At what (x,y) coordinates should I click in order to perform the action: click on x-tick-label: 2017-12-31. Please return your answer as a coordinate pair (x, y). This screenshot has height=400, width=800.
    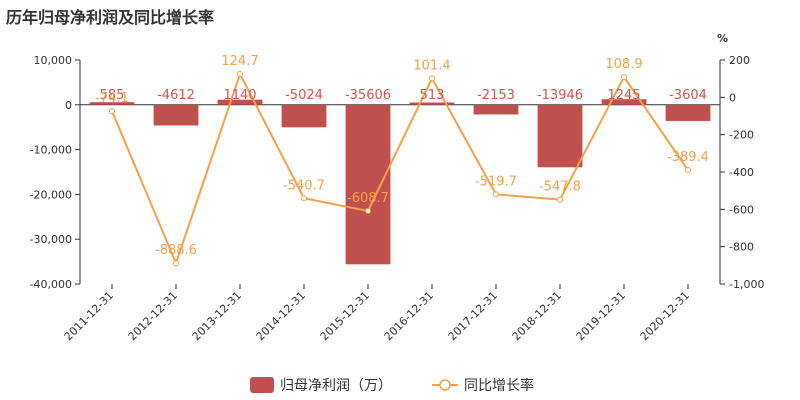
    Looking at the image, I should click on (473, 316).